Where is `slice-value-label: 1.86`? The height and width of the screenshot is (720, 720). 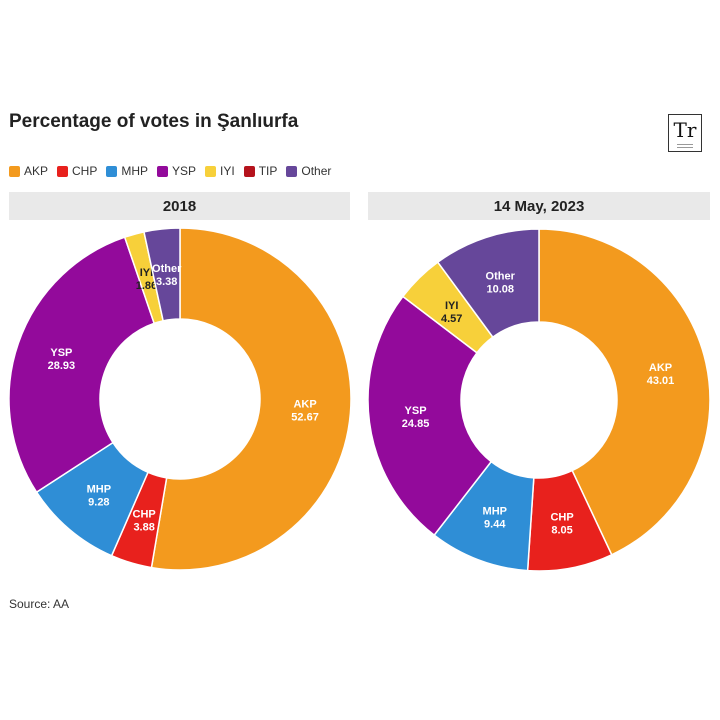
slice-value-label: 1.86 is located at coordinates (146, 286).